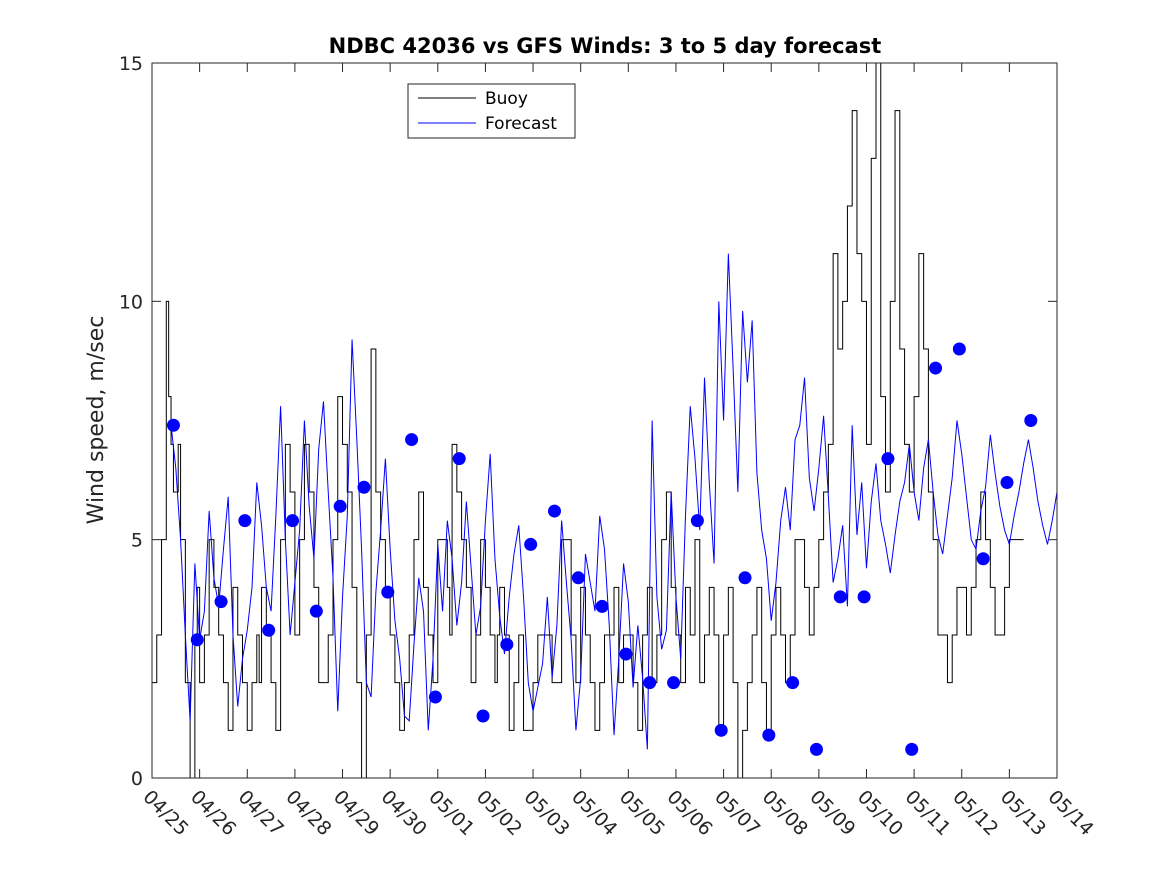 The image size is (1167, 875). Describe the element at coordinates (137, 779) in the screenshot. I see `y-tick-label: 0` at that location.